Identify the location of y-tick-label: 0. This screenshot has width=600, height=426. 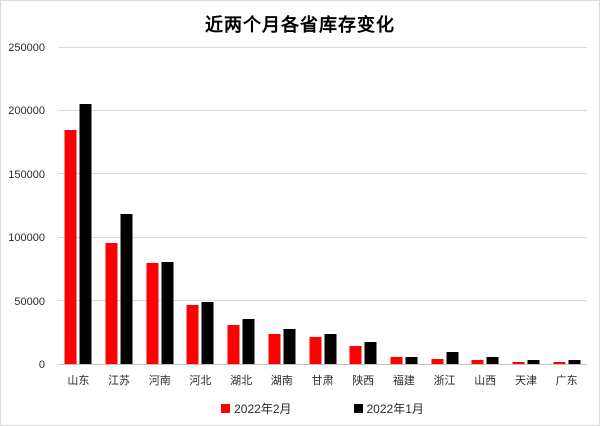
(41, 365).